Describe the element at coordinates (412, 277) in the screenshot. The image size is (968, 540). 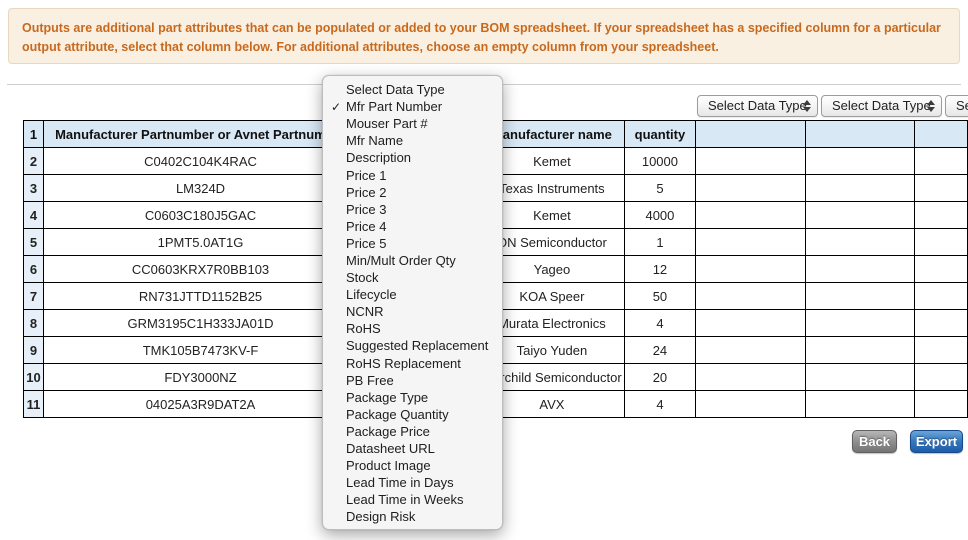
I see `data-type-option: Stock` at that location.